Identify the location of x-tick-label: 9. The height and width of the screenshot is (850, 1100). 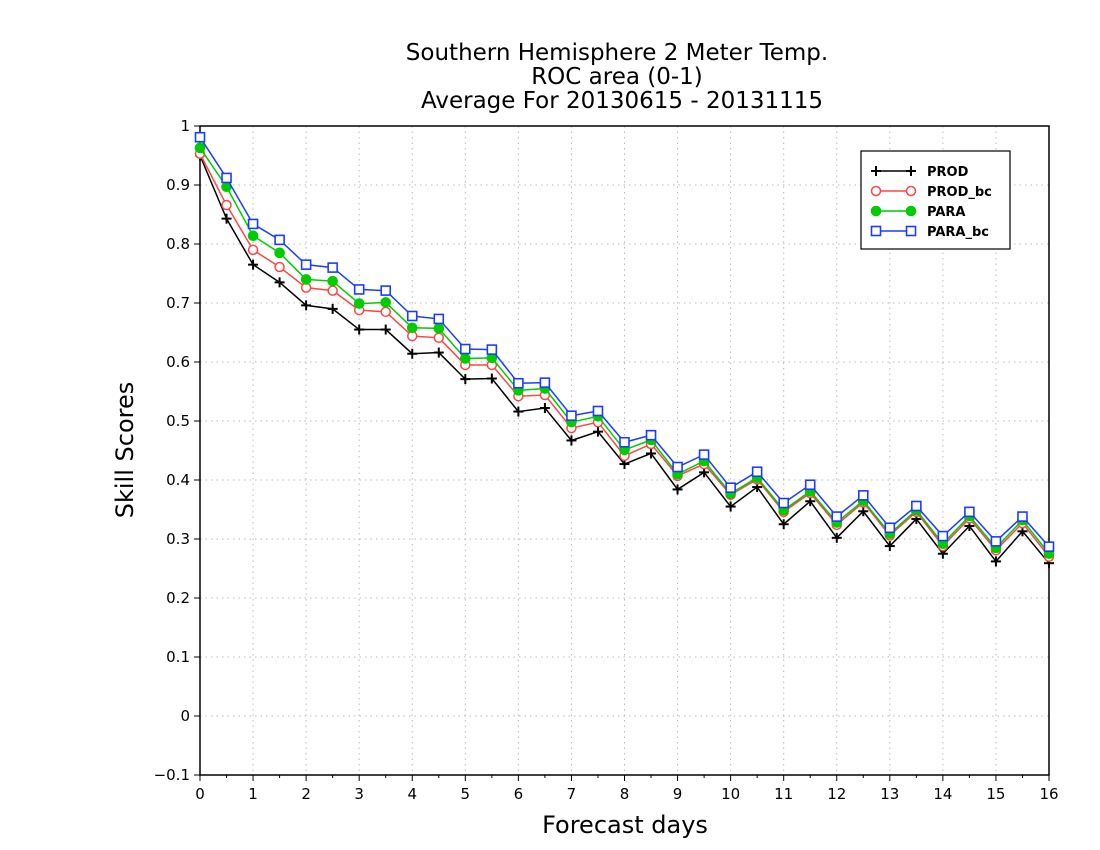
(678, 794).